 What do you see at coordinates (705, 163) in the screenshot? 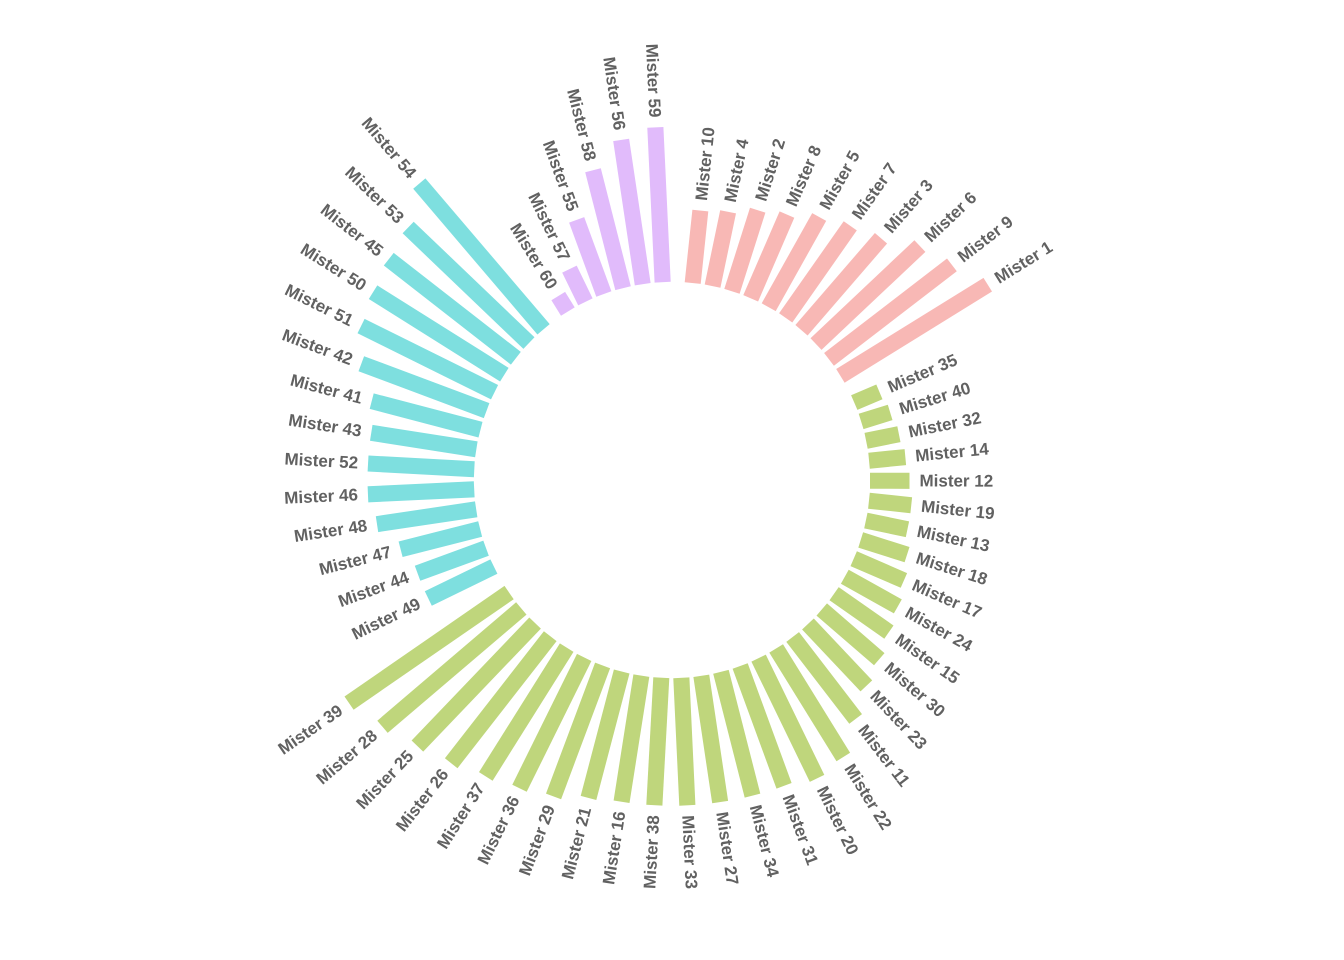
I see `bar-label: Mister 10` at bounding box center [705, 163].